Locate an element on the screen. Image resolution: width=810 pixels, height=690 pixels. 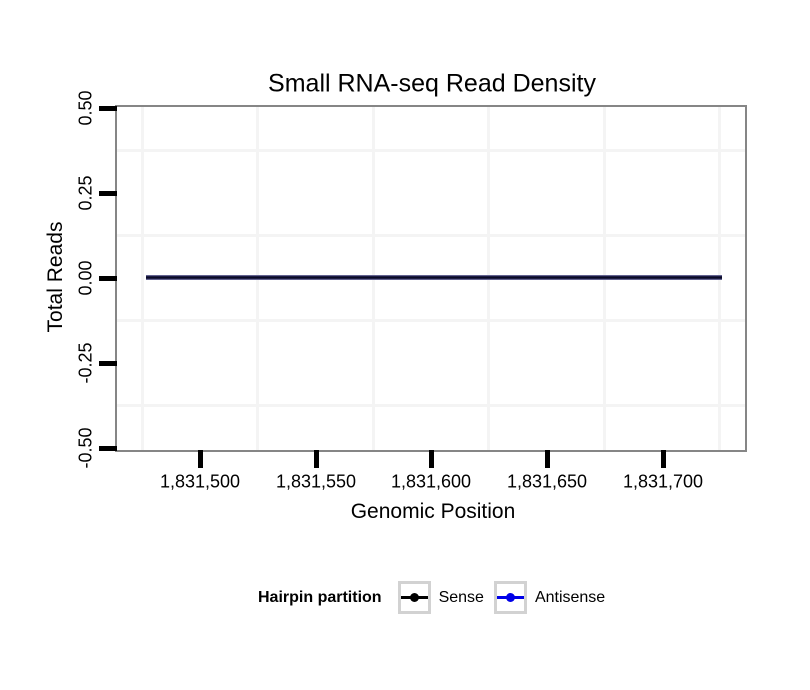
legend-label-antisense: Antisense is located at coordinates (570, 597).